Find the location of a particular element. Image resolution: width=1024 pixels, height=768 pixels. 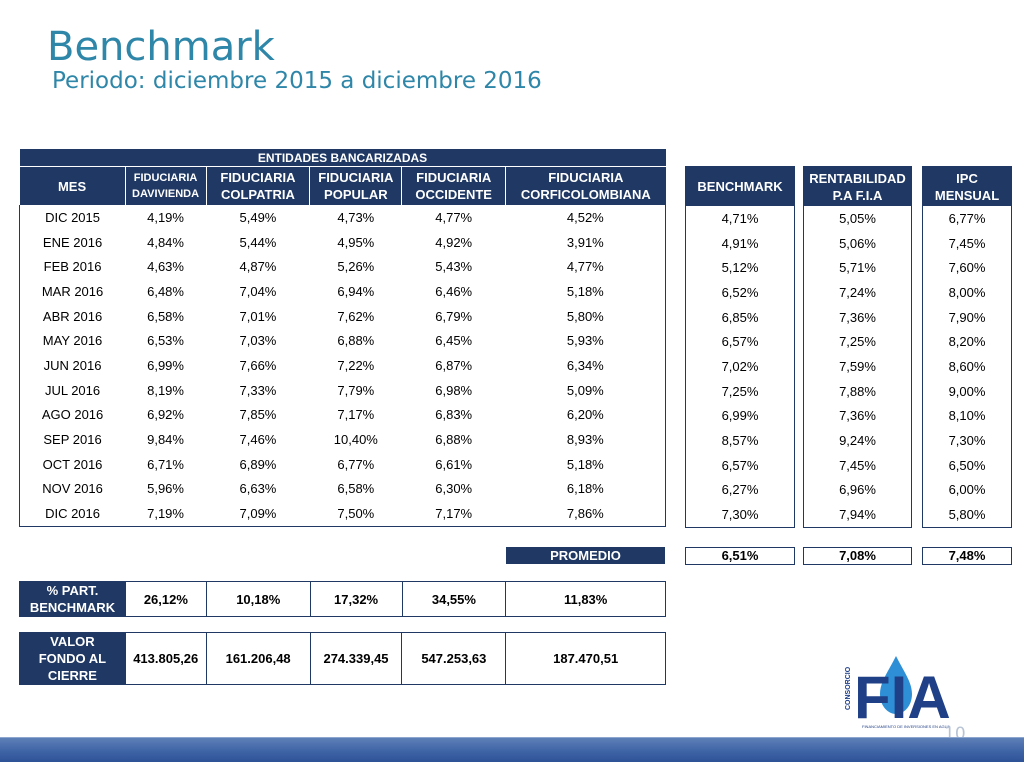

valor-fondo-label-l3: CIERRE is located at coordinates (72, 675).